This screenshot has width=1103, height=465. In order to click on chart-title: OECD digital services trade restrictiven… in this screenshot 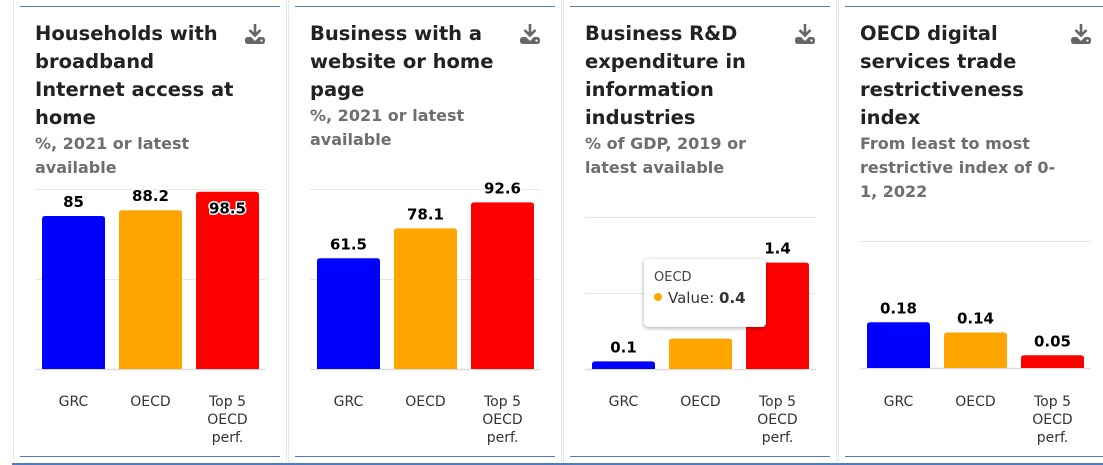, I will do `click(962, 112)`.